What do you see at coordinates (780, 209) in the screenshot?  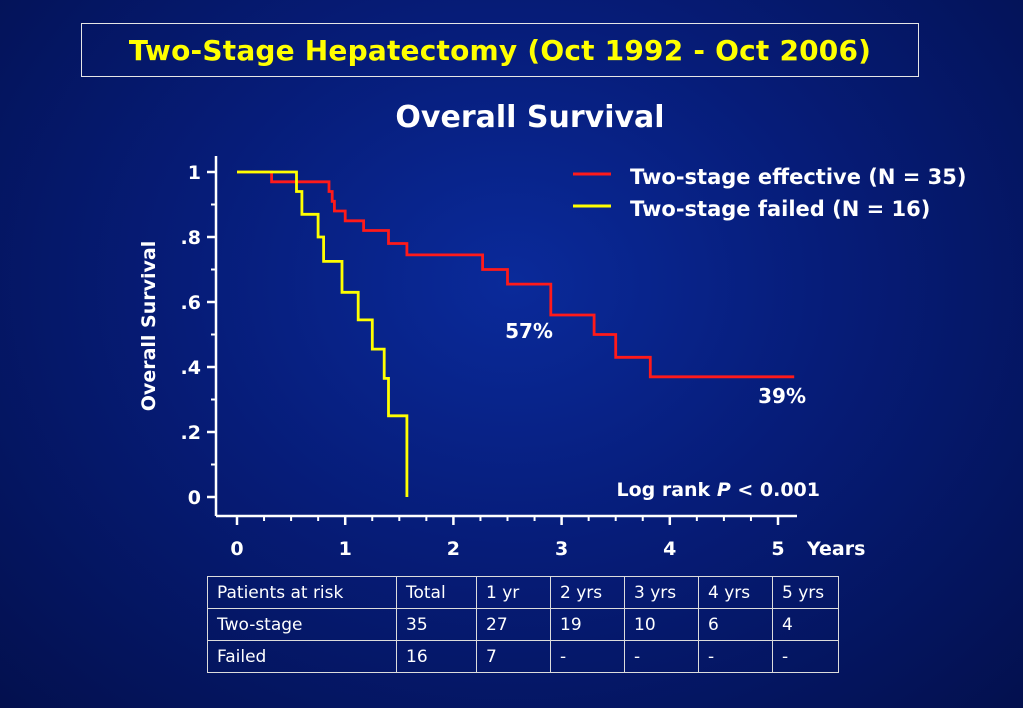 I see `legend-label: Two-stage failed (N = 16)` at bounding box center [780, 209].